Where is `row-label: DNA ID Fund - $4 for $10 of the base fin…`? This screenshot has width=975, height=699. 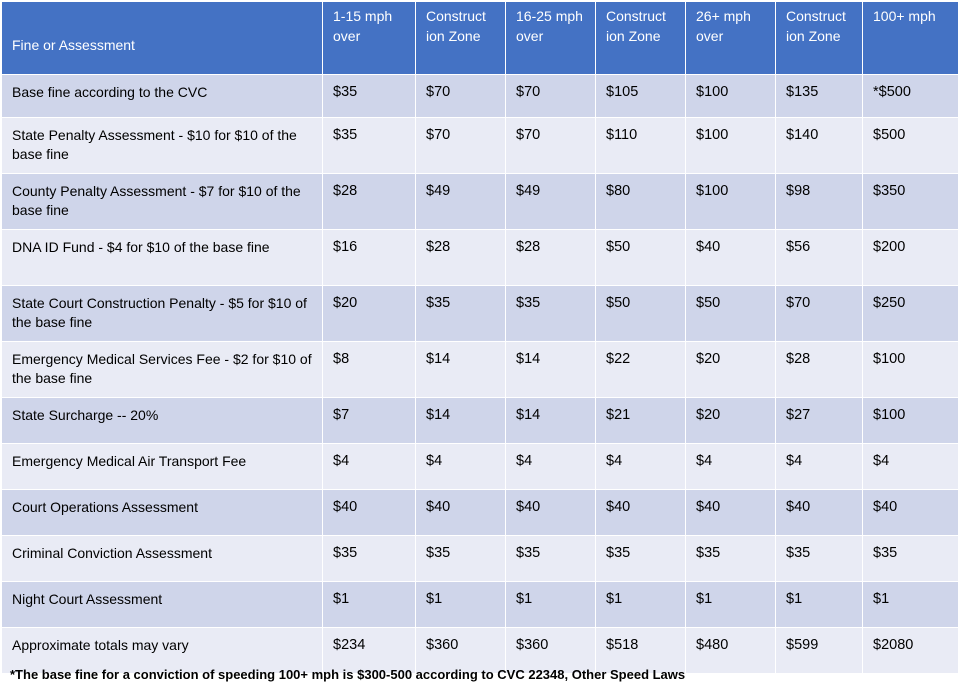
row-label: DNA ID Fund - $4 for $10 of the base fin… is located at coordinates (162, 257).